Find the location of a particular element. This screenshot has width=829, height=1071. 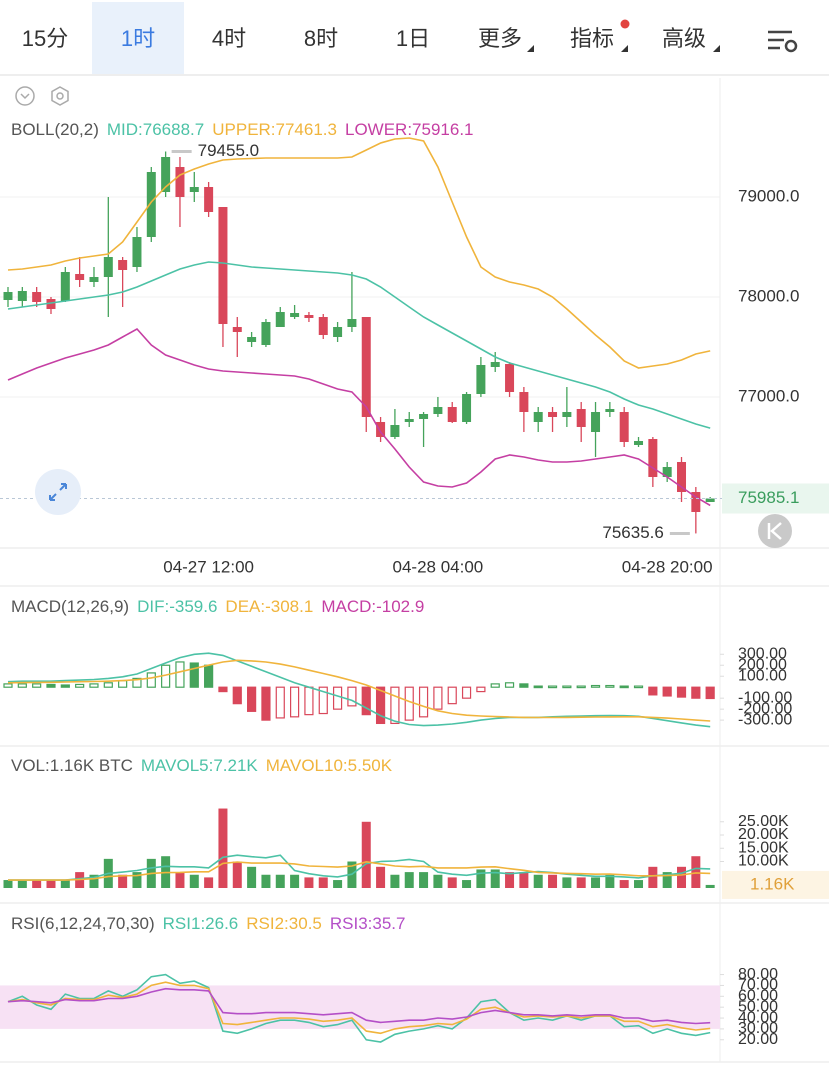

indicator-header: VOL:1.16K BTC MAVOL5:7.21K MAVOL10:5.50K is located at coordinates (202, 765).